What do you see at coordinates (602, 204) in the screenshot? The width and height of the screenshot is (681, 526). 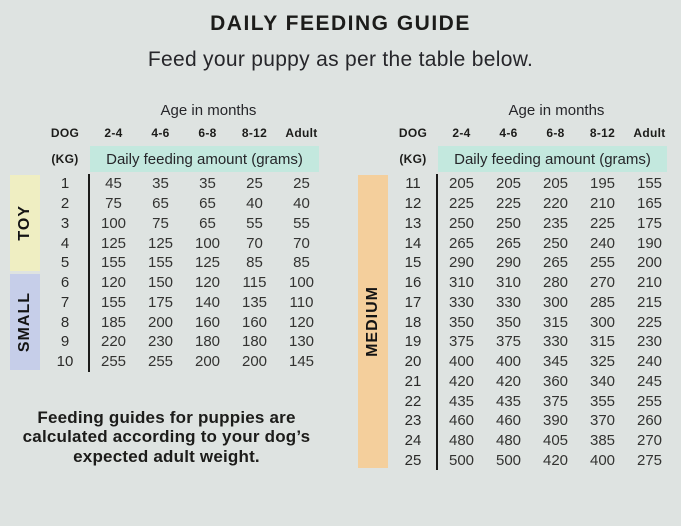 I see `amount-cell: 210` at bounding box center [602, 204].